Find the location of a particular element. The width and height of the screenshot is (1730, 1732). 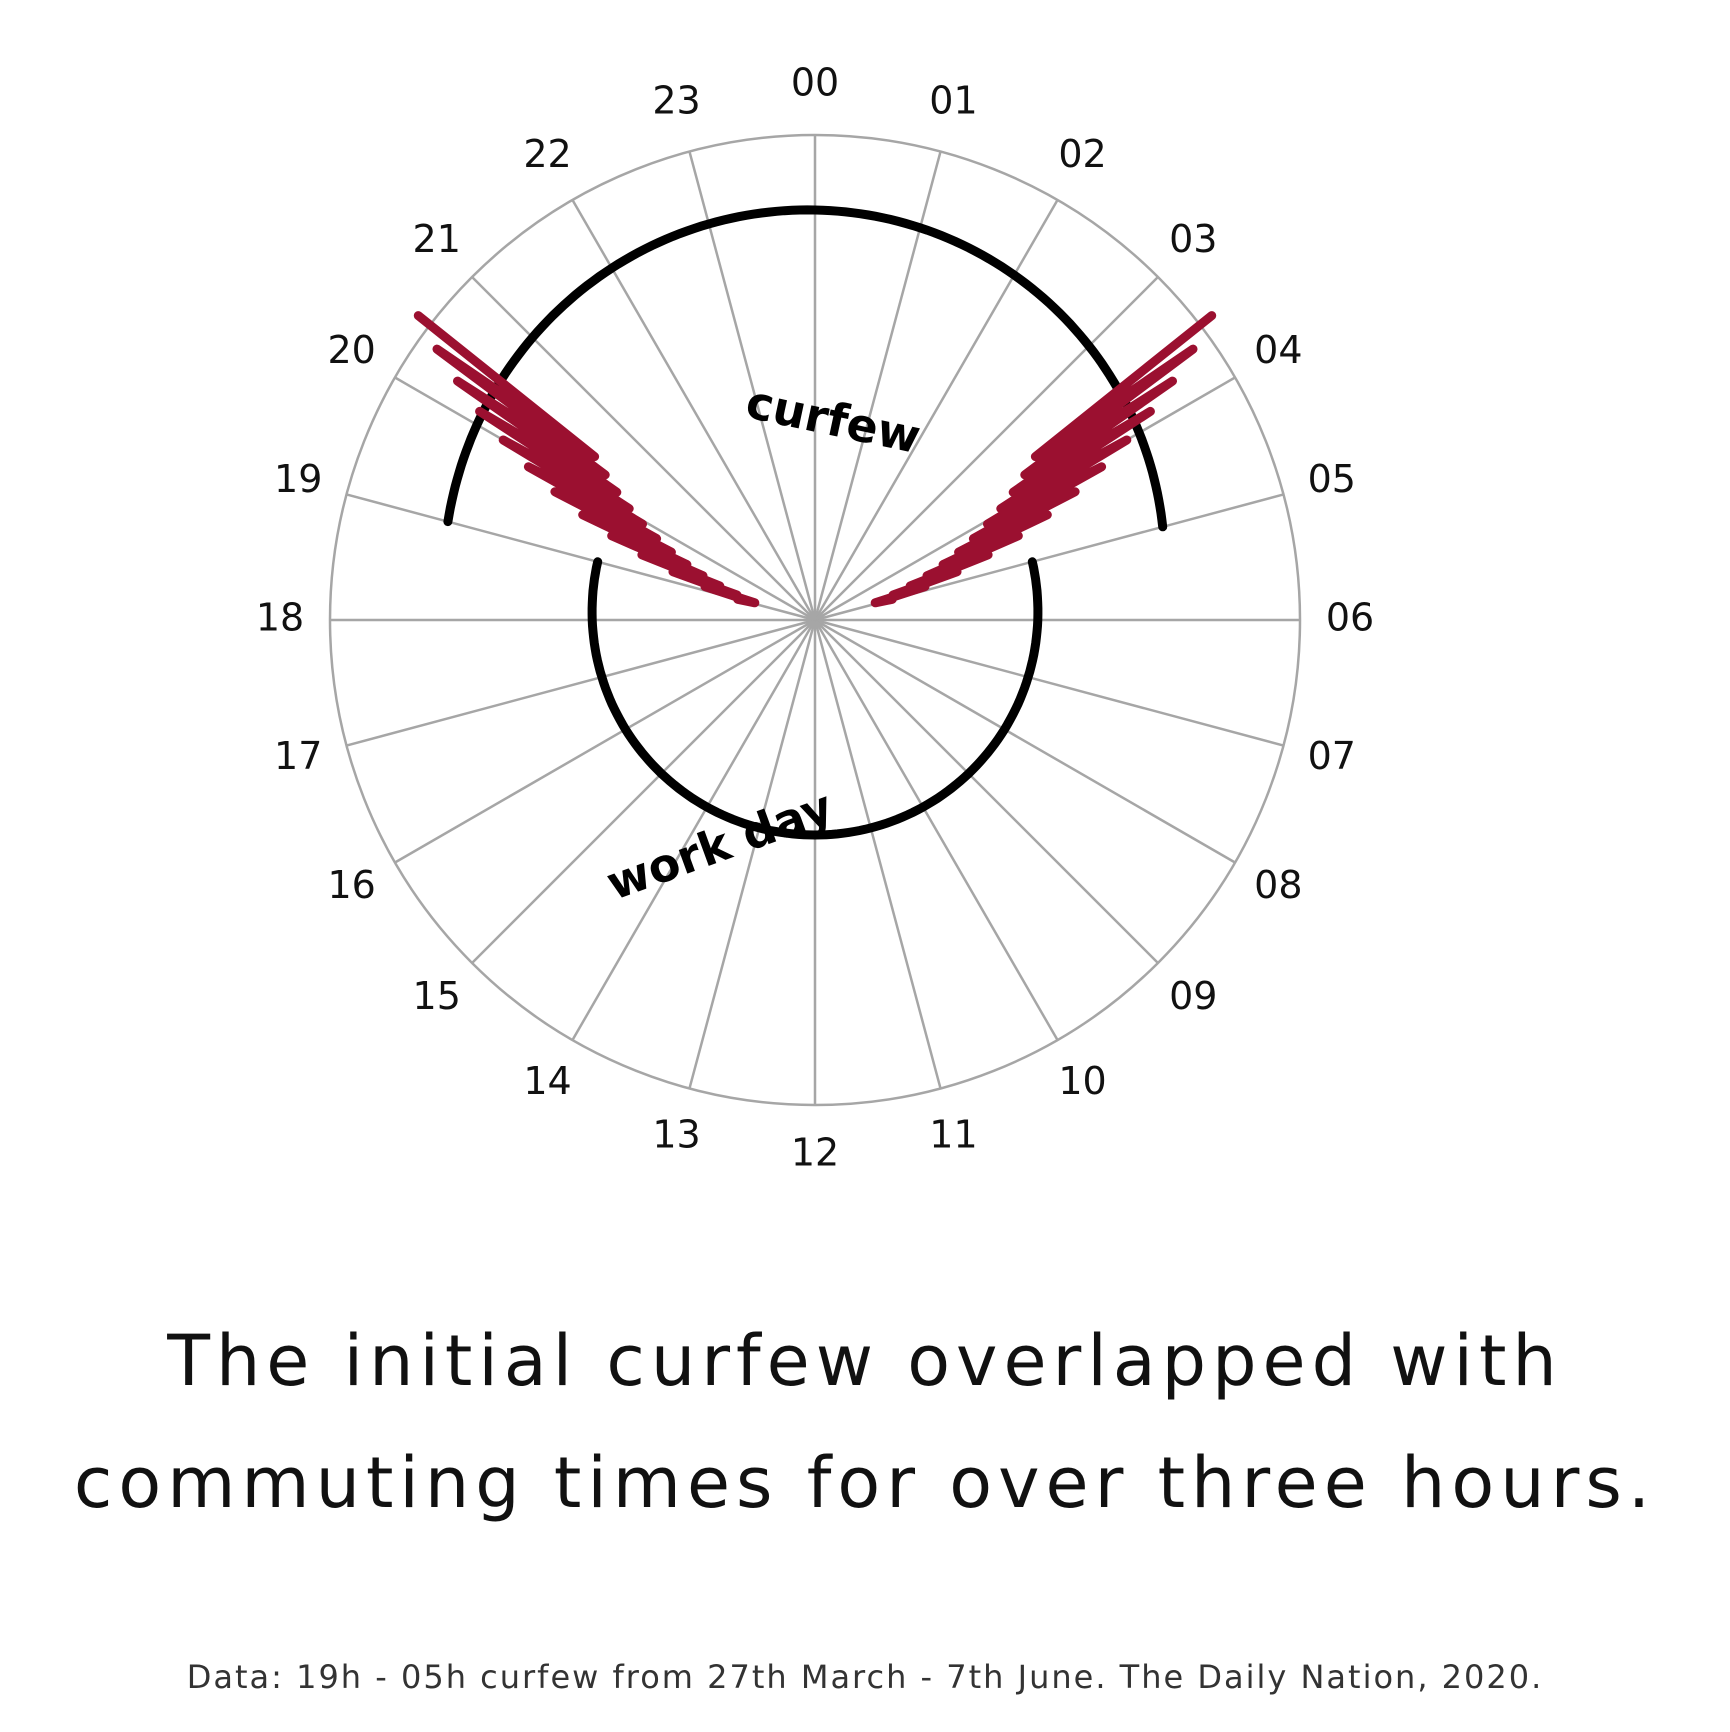

hour-label: 05 is located at coordinates (1332, 479).